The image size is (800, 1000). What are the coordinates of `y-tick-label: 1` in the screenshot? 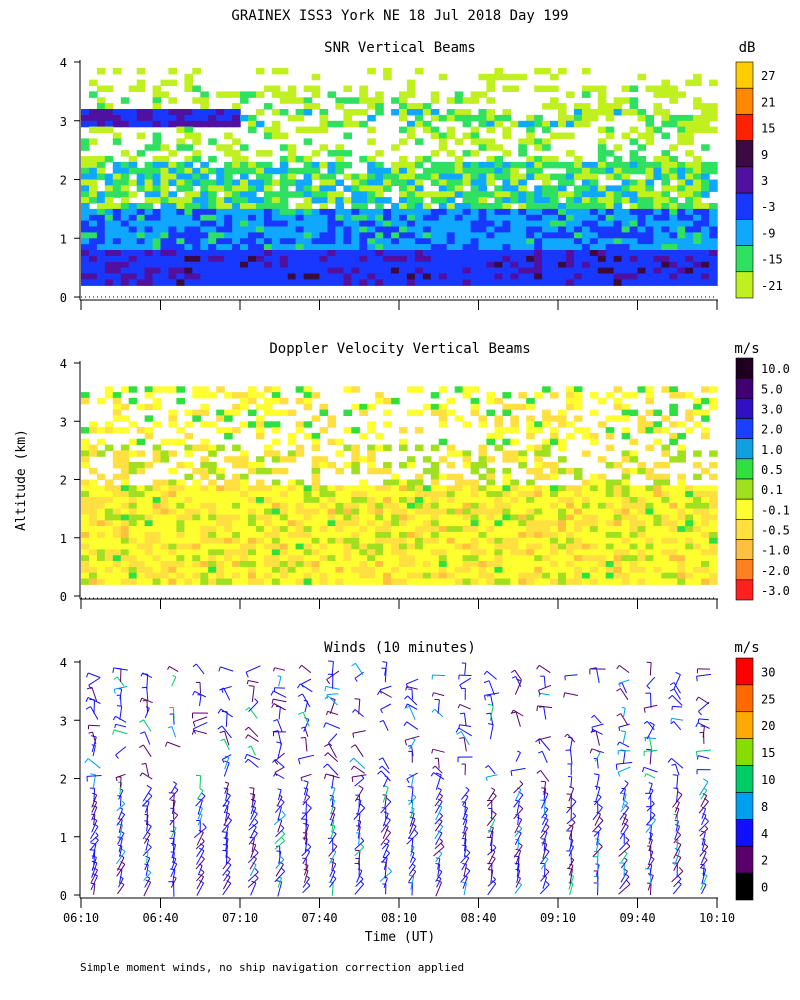 It's located at (63, 239).